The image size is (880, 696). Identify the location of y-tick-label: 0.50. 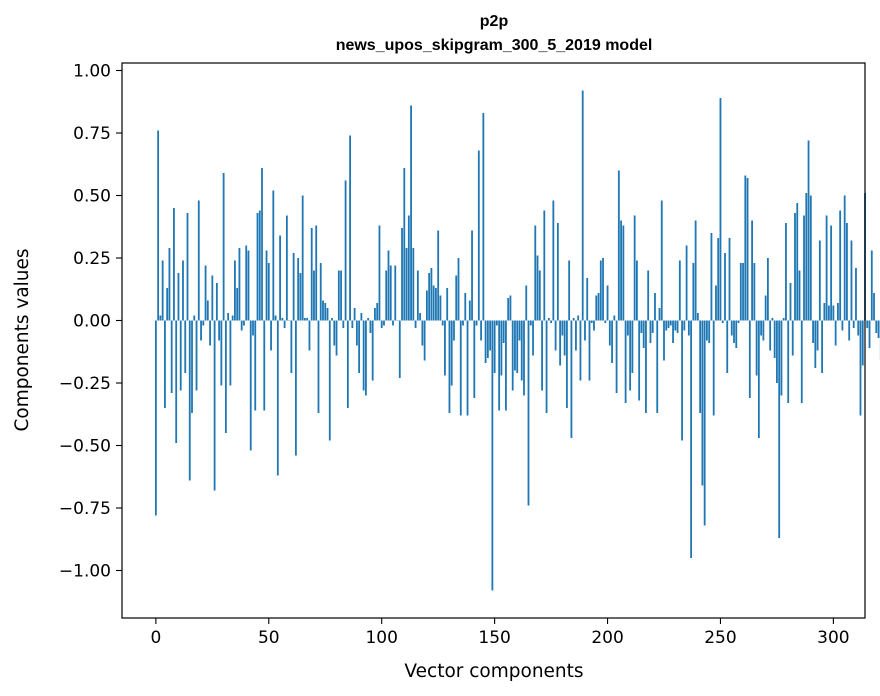
(92, 197).